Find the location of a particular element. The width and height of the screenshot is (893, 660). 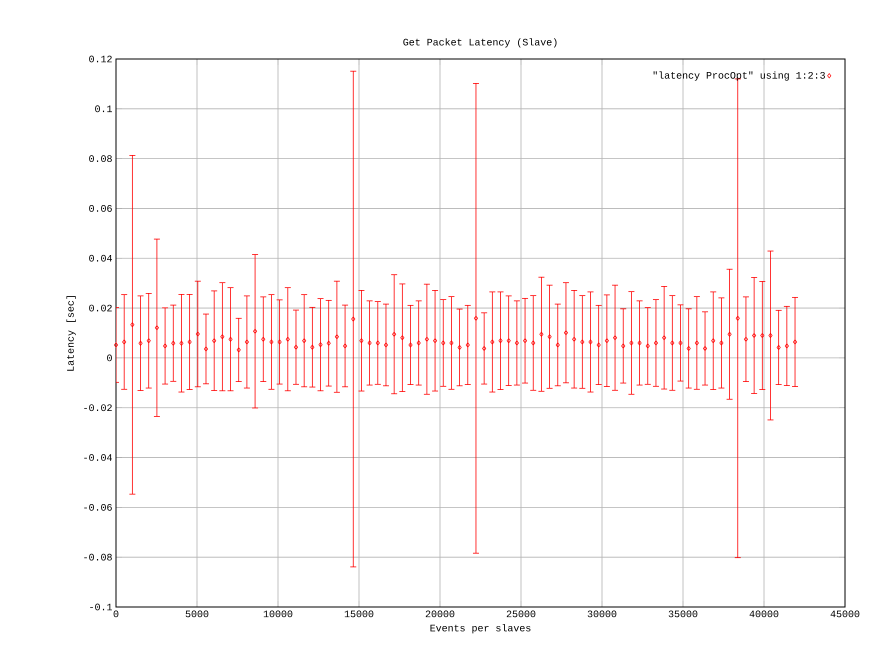

x-tick-label: 5000 is located at coordinates (197, 614).